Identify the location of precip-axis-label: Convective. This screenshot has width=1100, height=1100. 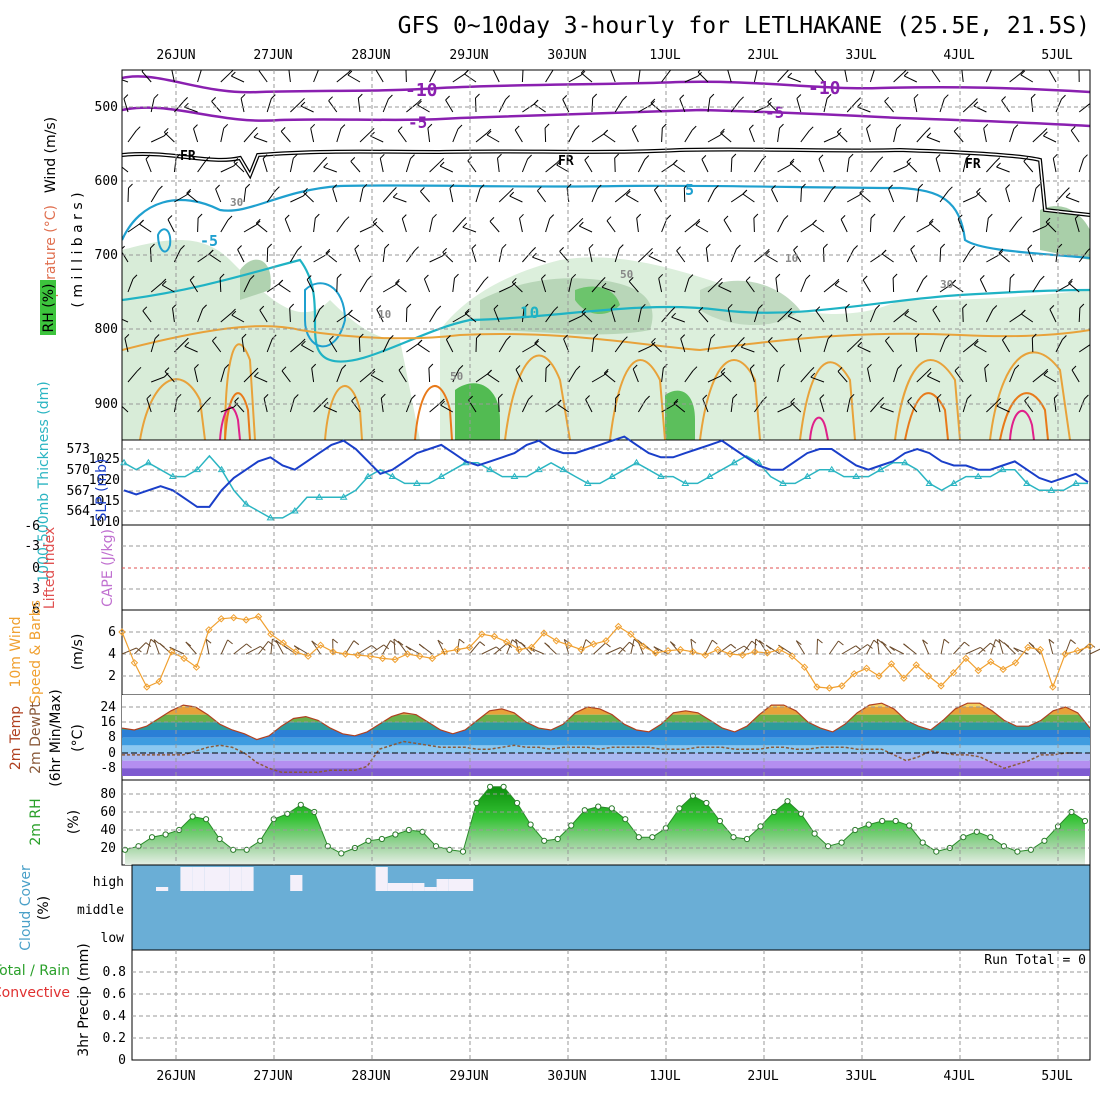
(35, 993).